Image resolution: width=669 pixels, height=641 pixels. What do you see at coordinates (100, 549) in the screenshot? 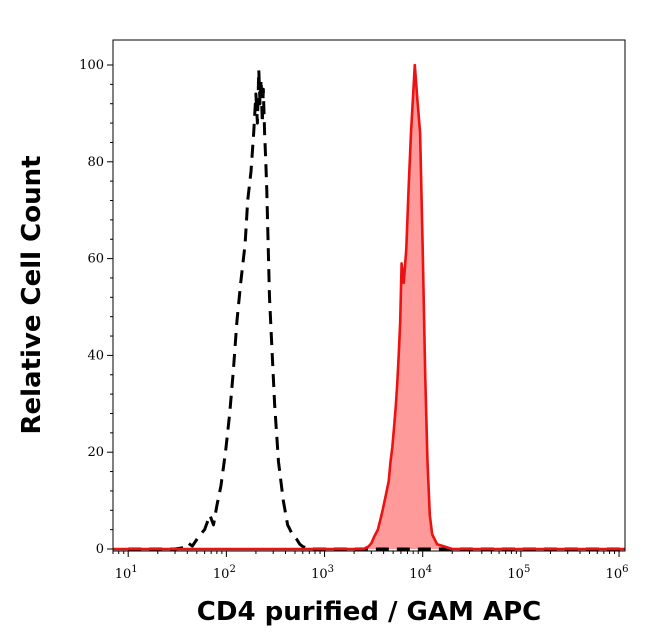
I see `y-tick-label: 0` at bounding box center [100, 549].